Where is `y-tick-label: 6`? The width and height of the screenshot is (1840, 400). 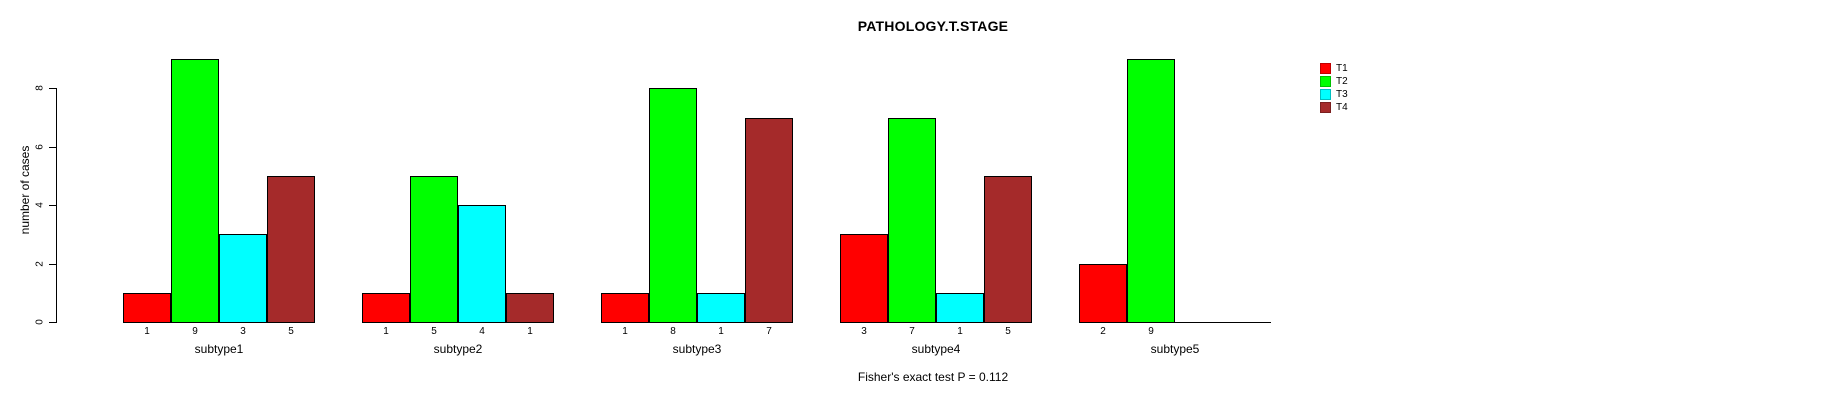 y-tick-label: 6 is located at coordinates (40, 147).